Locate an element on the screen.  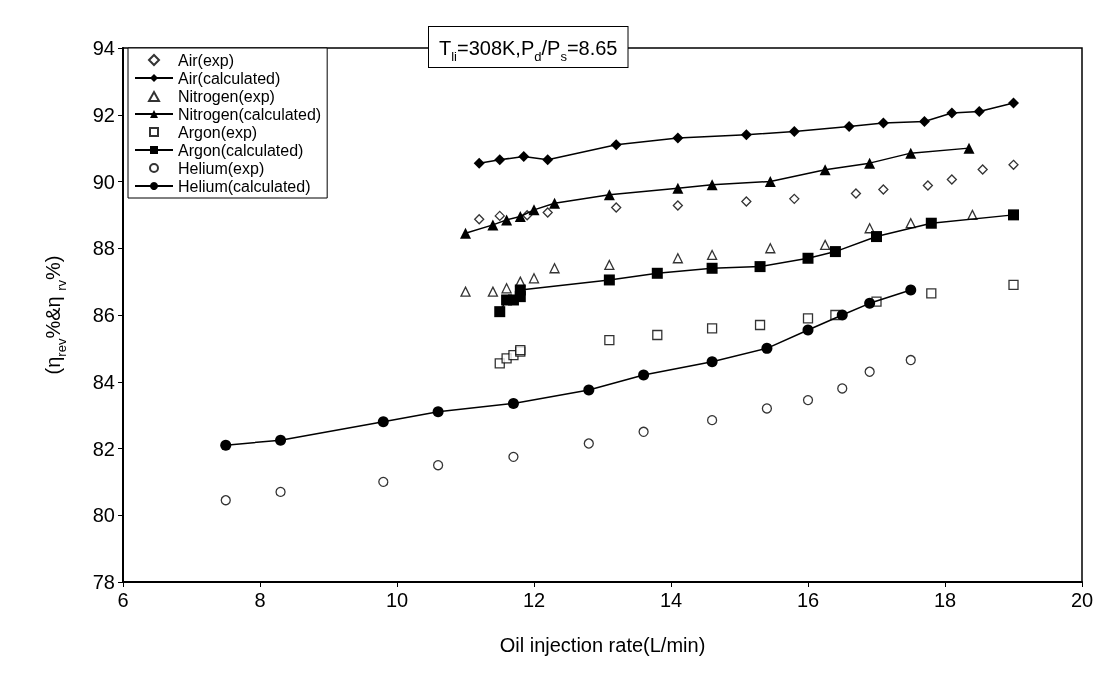
legend-label: Argon(exp) is located at coordinates (218, 132).